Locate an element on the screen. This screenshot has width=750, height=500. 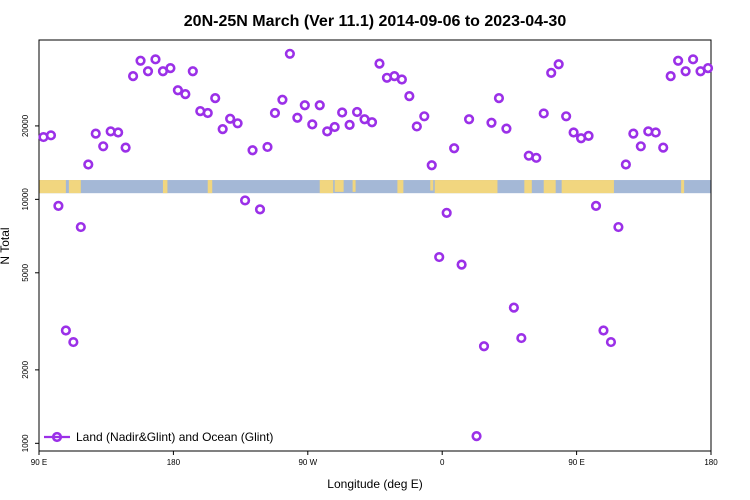
x-tick-label: 90 W is located at coordinates (307, 462).